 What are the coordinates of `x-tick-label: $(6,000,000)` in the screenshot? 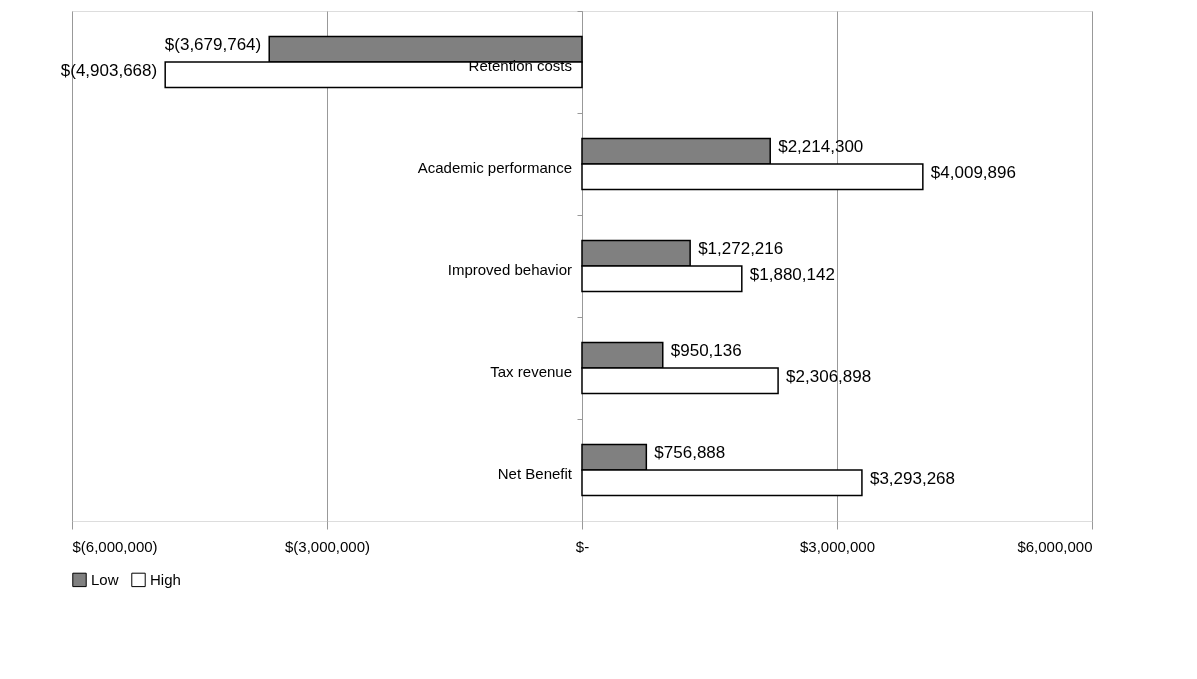 It's located at (115, 546).